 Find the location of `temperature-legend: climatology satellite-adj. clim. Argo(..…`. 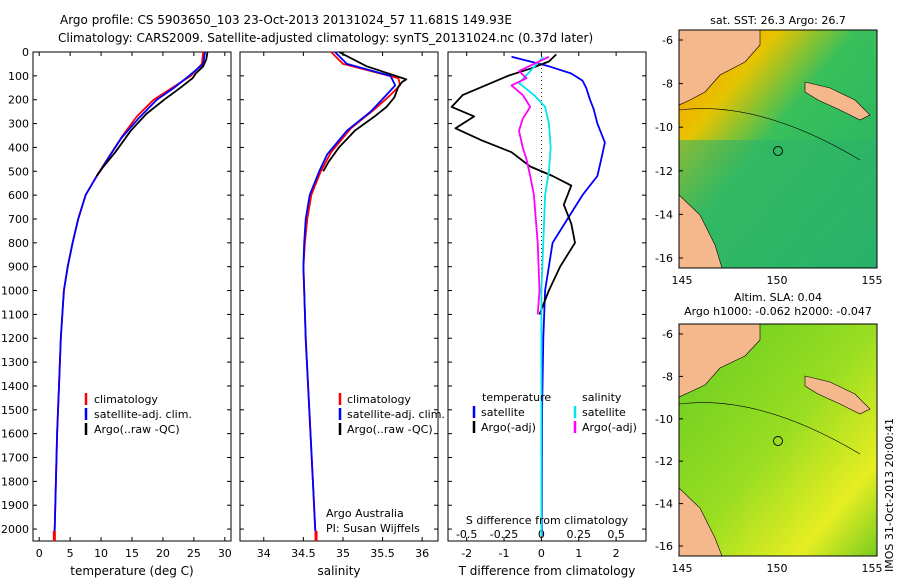

temperature-legend: climatology satellite-adj. clim. Argo(..… is located at coordinates (138, 414).